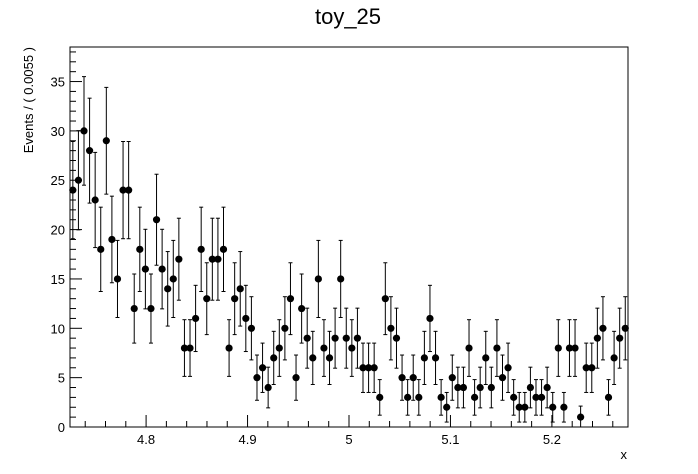 The width and height of the screenshot is (698, 474). What do you see at coordinates (58, 180) in the screenshot?
I see `y-tick-label: 25` at bounding box center [58, 180].